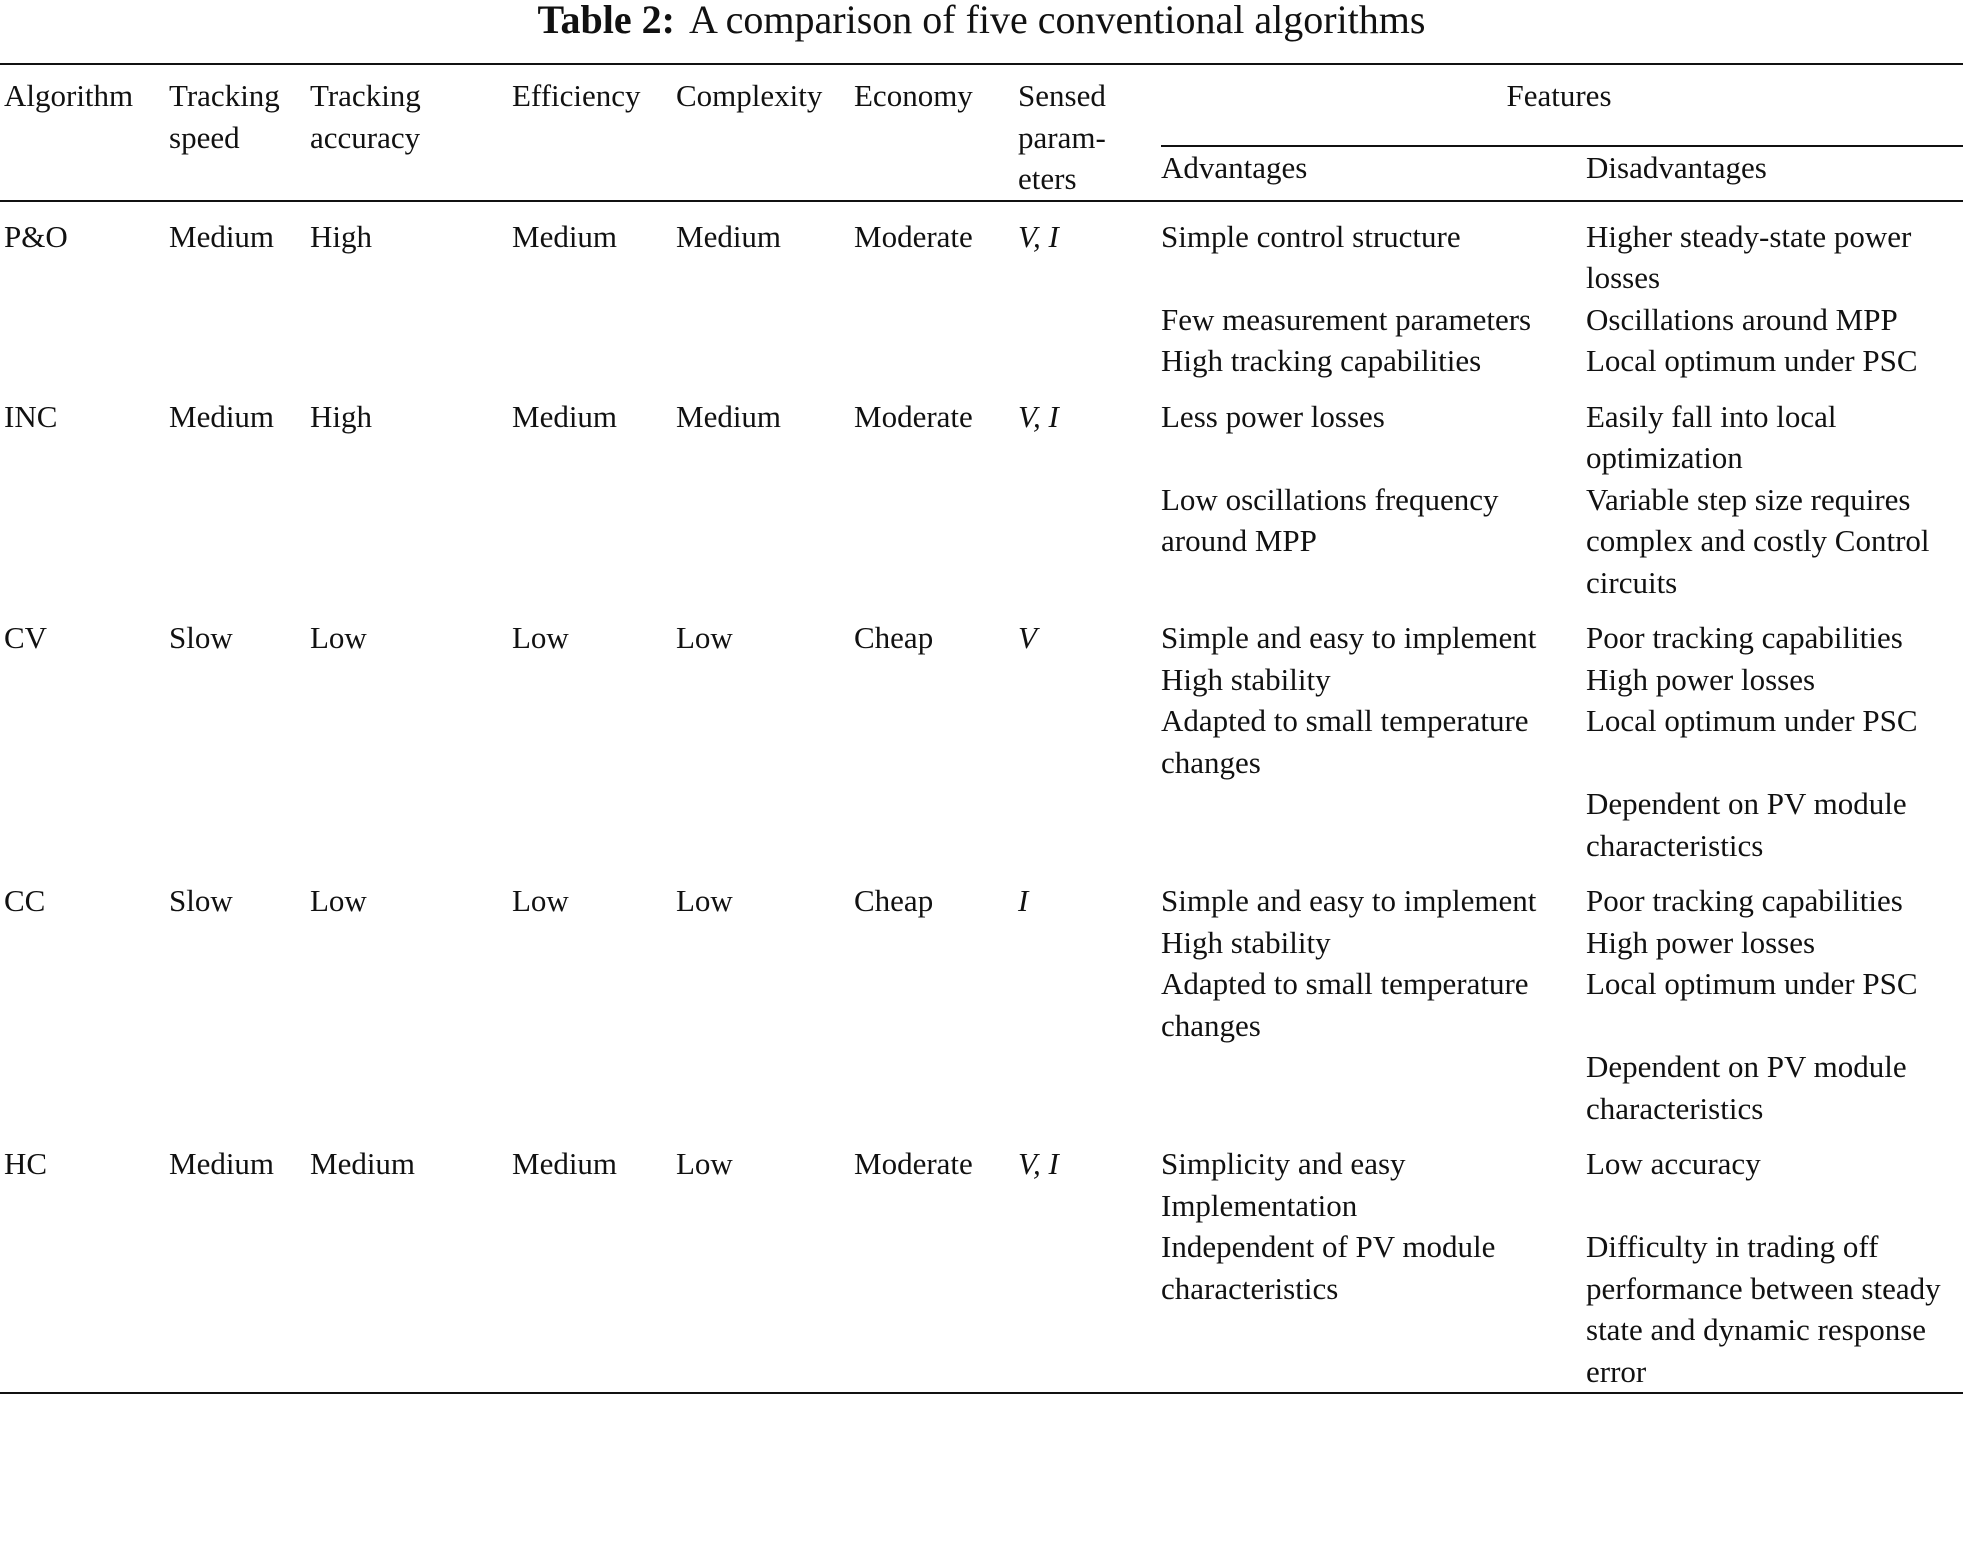 The height and width of the screenshot is (1542, 1963). I want to click on cell: HC, so click(26, 1163).